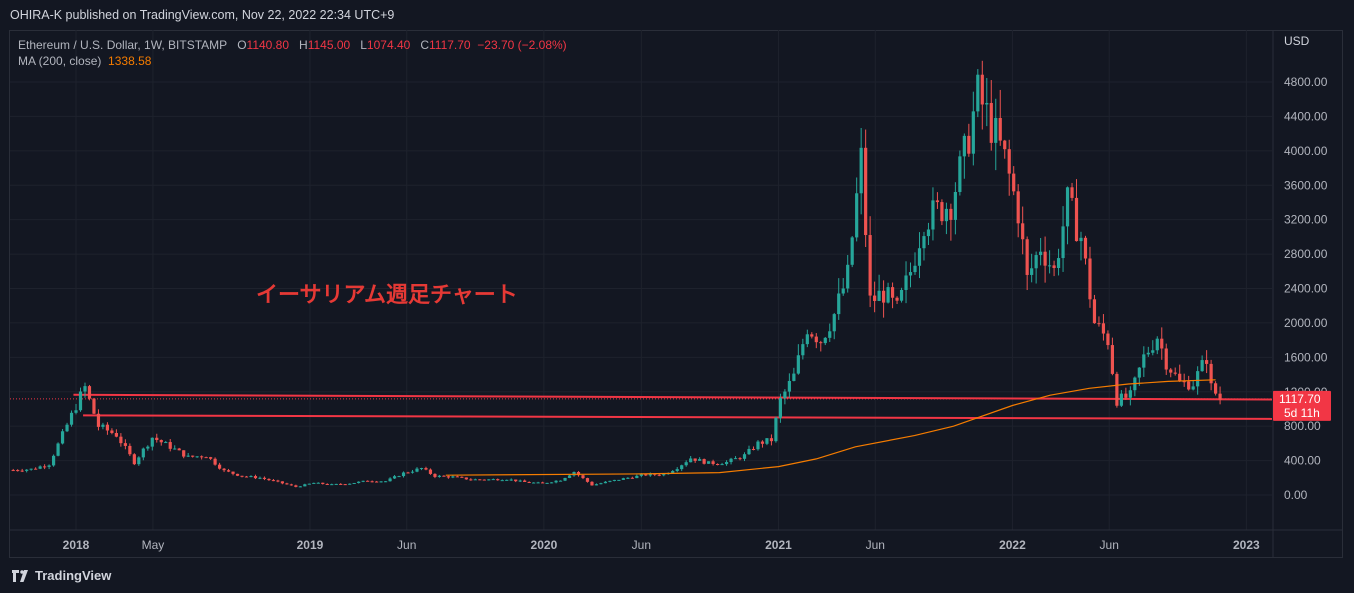 This screenshot has width=1354, height=593. Describe the element at coordinates (387, 295) in the screenshot. I see `chart-title: イーサリアム週足チャート` at that location.